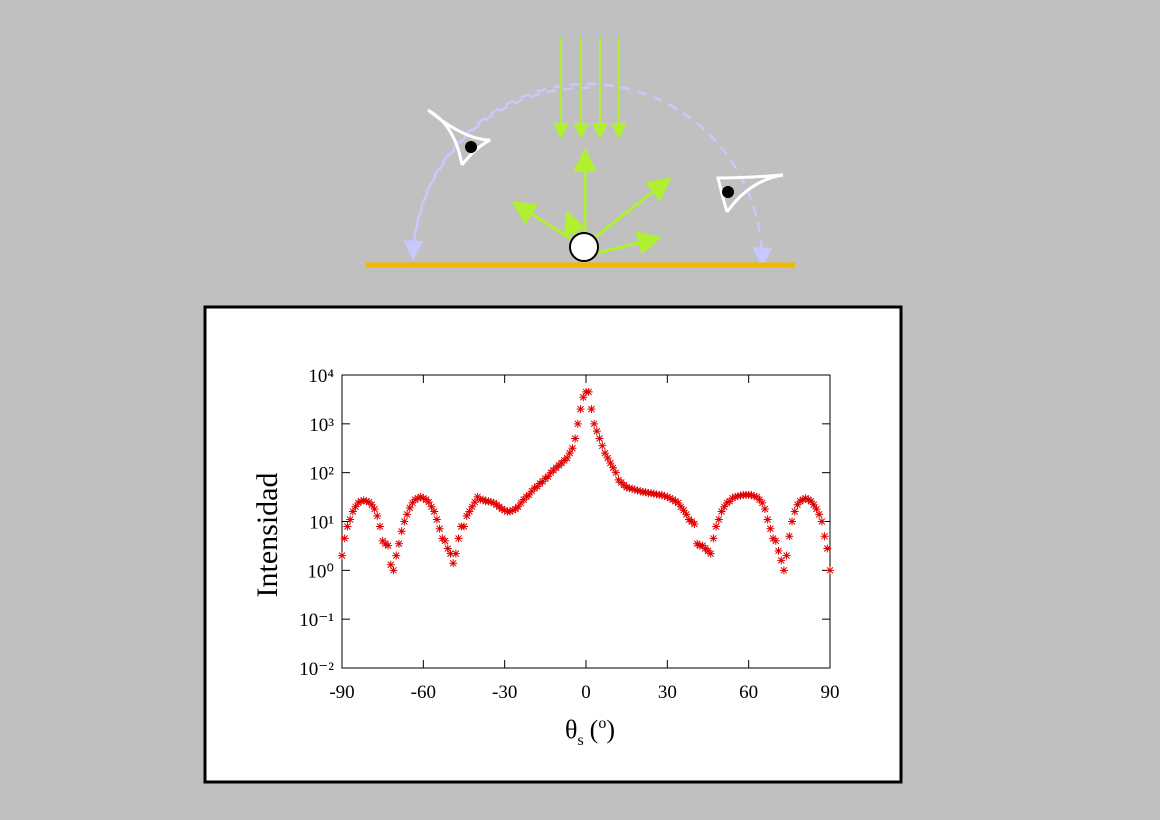  What do you see at coordinates (341, 692) in the screenshot?
I see `x-tick-label: -90` at bounding box center [341, 692].